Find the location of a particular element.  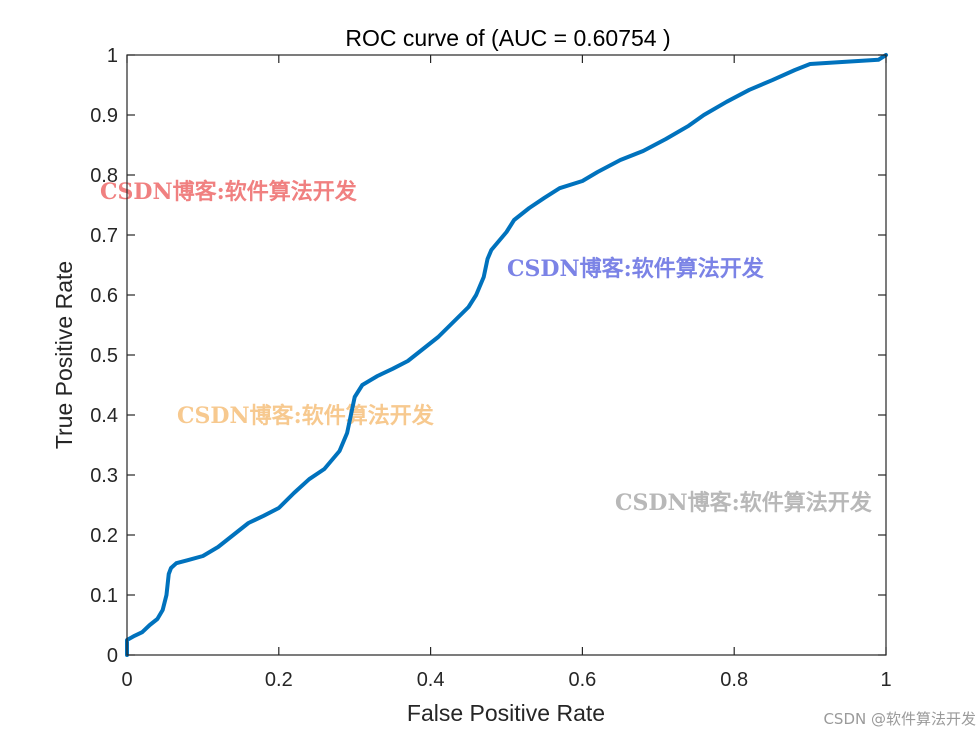

y-tick-labels: 0 0.1 0.2 0.3 0.4 0.5 0.6 0.7 0.8 0.9 1 is located at coordinates (104, 356).